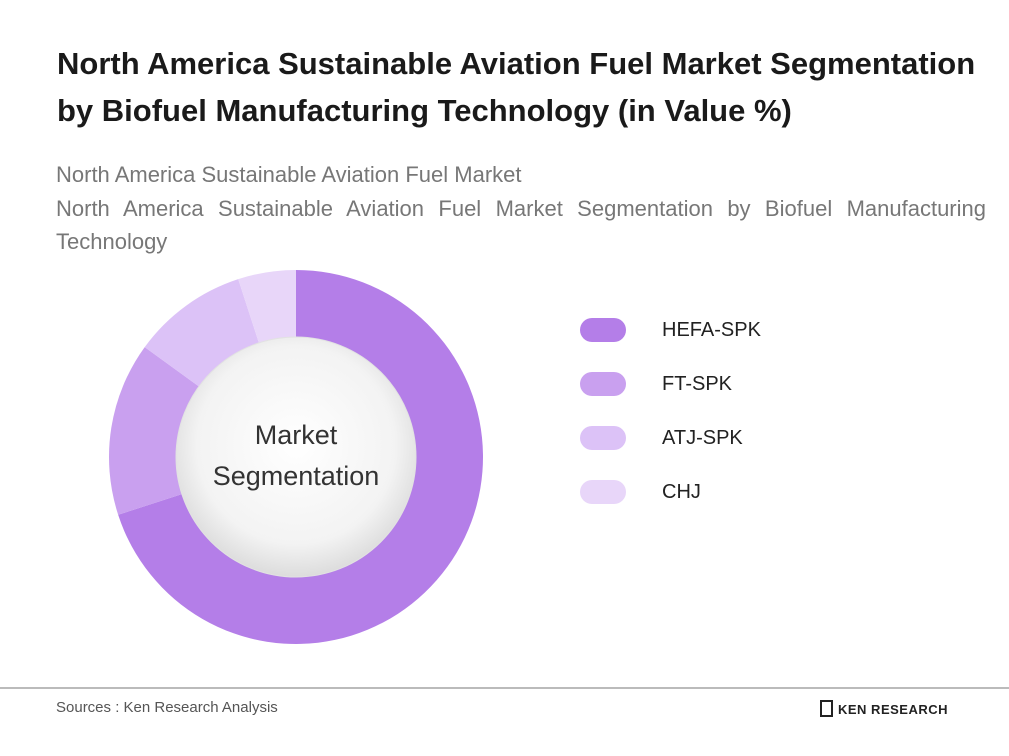  What do you see at coordinates (826, 708) in the screenshot?
I see `brand-icon` at bounding box center [826, 708].